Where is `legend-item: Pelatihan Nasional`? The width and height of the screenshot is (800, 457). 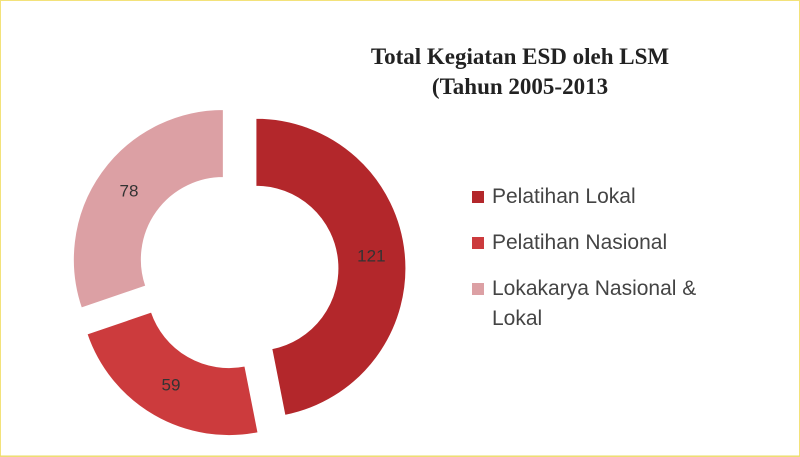
legend-item: Pelatihan Nasional is located at coordinates (622, 243).